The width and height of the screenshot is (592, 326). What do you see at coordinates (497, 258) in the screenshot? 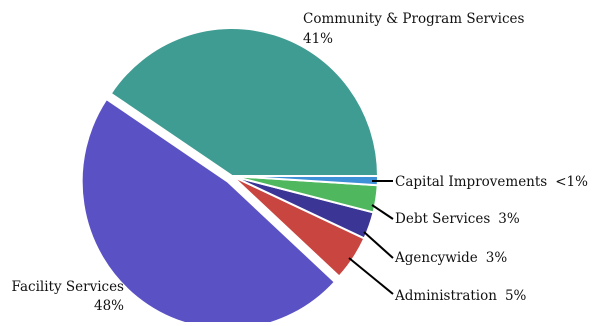
I see `slice-percent-agencywide: 3%` at bounding box center [497, 258].